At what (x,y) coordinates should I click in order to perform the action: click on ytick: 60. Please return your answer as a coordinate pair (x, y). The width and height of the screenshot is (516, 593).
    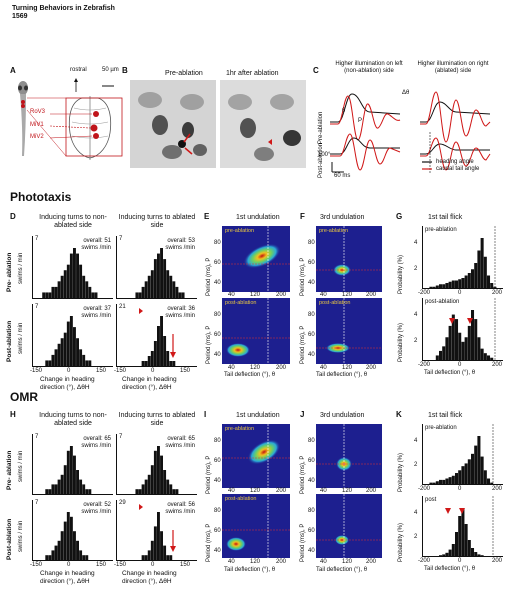
    Looking at the image, I should click on (311, 335).